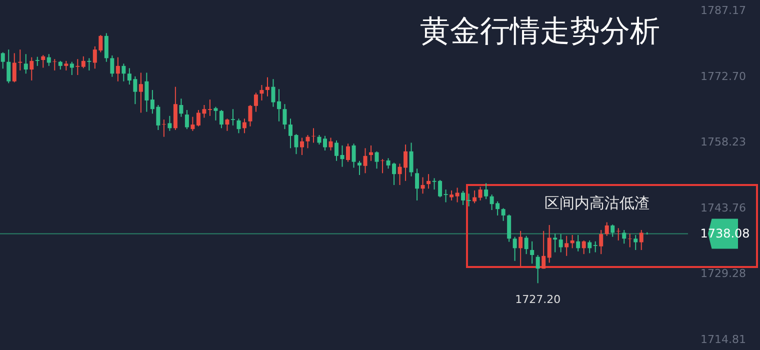 The height and width of the screenshot is (350, 760). What do you see at coordinates (540, 31) in the screenshot?
I see `text: 黄金行情走势分析` at bounding box center [540, 31].